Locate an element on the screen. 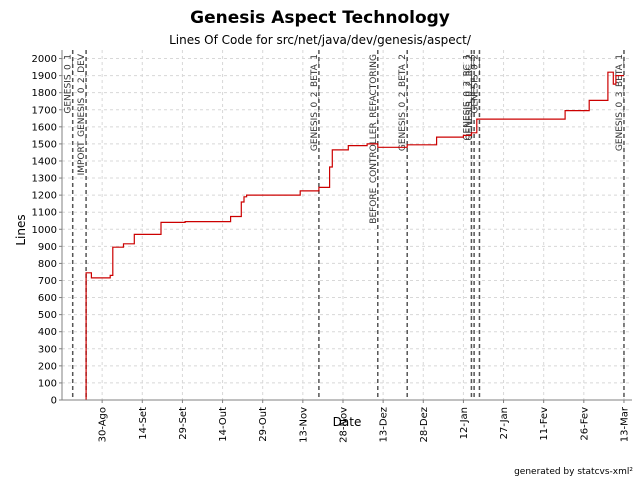 This screenshot has height=480, width=640. release-marker-label: IMPORT_GENESIS_0_2_DEV is located at coordinates (82, 114).